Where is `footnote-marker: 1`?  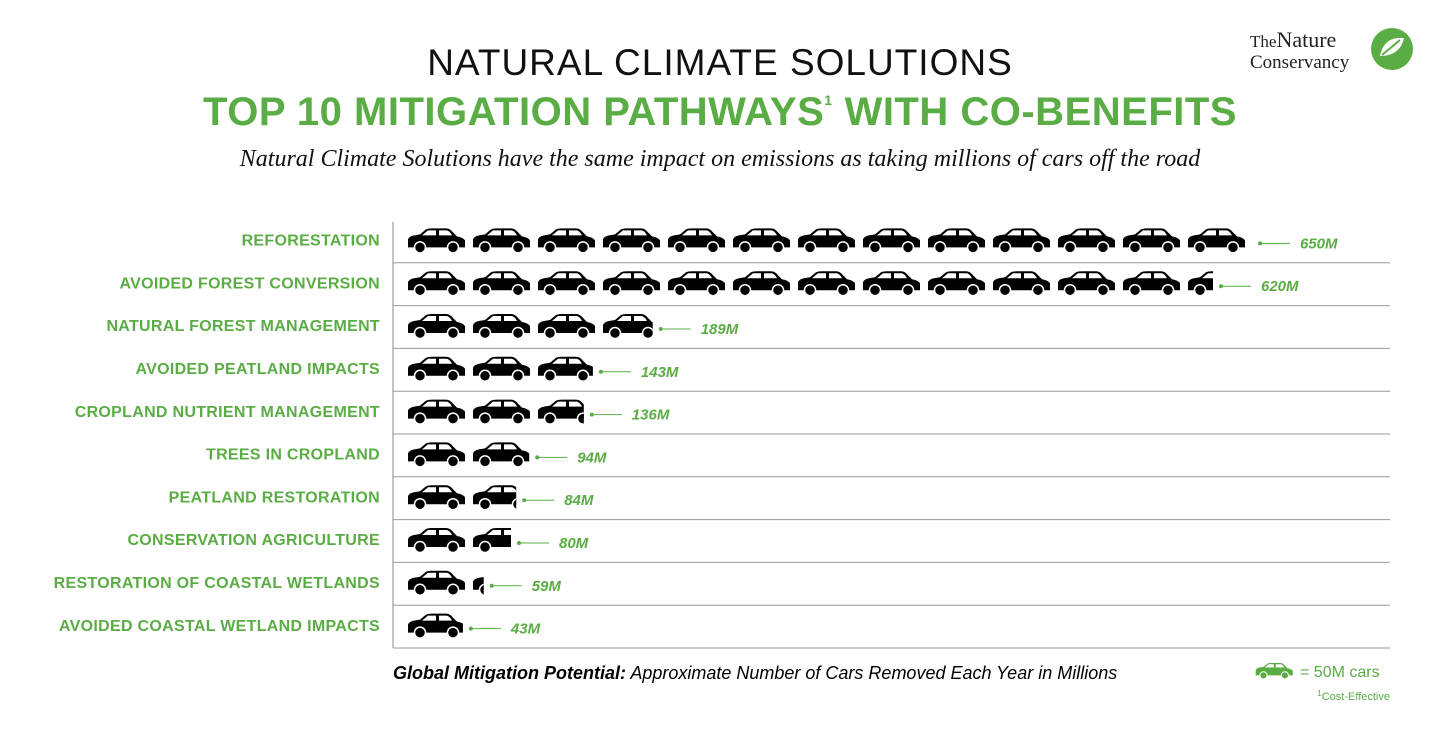 footnote-marker: 1 is located at coordinates (1319, 693).